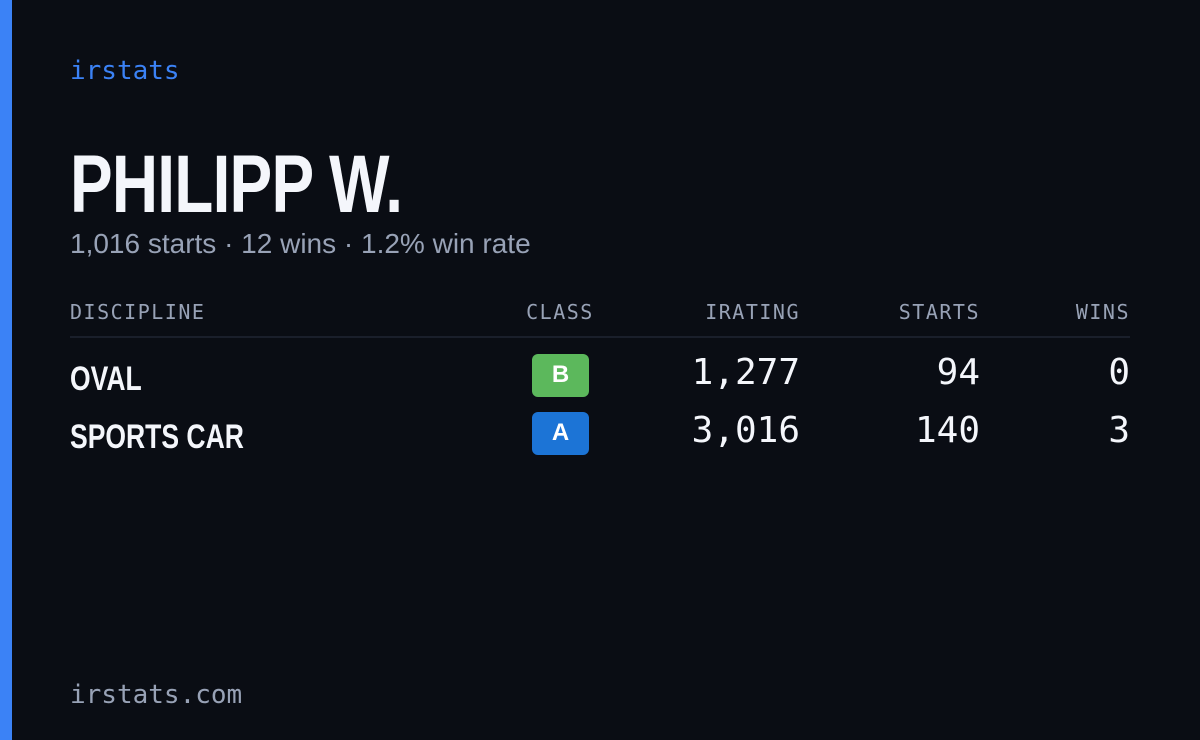 The width and height of the screenshot is (1200, 740). I want to click on column-header: IRATING, so click(752, 312).